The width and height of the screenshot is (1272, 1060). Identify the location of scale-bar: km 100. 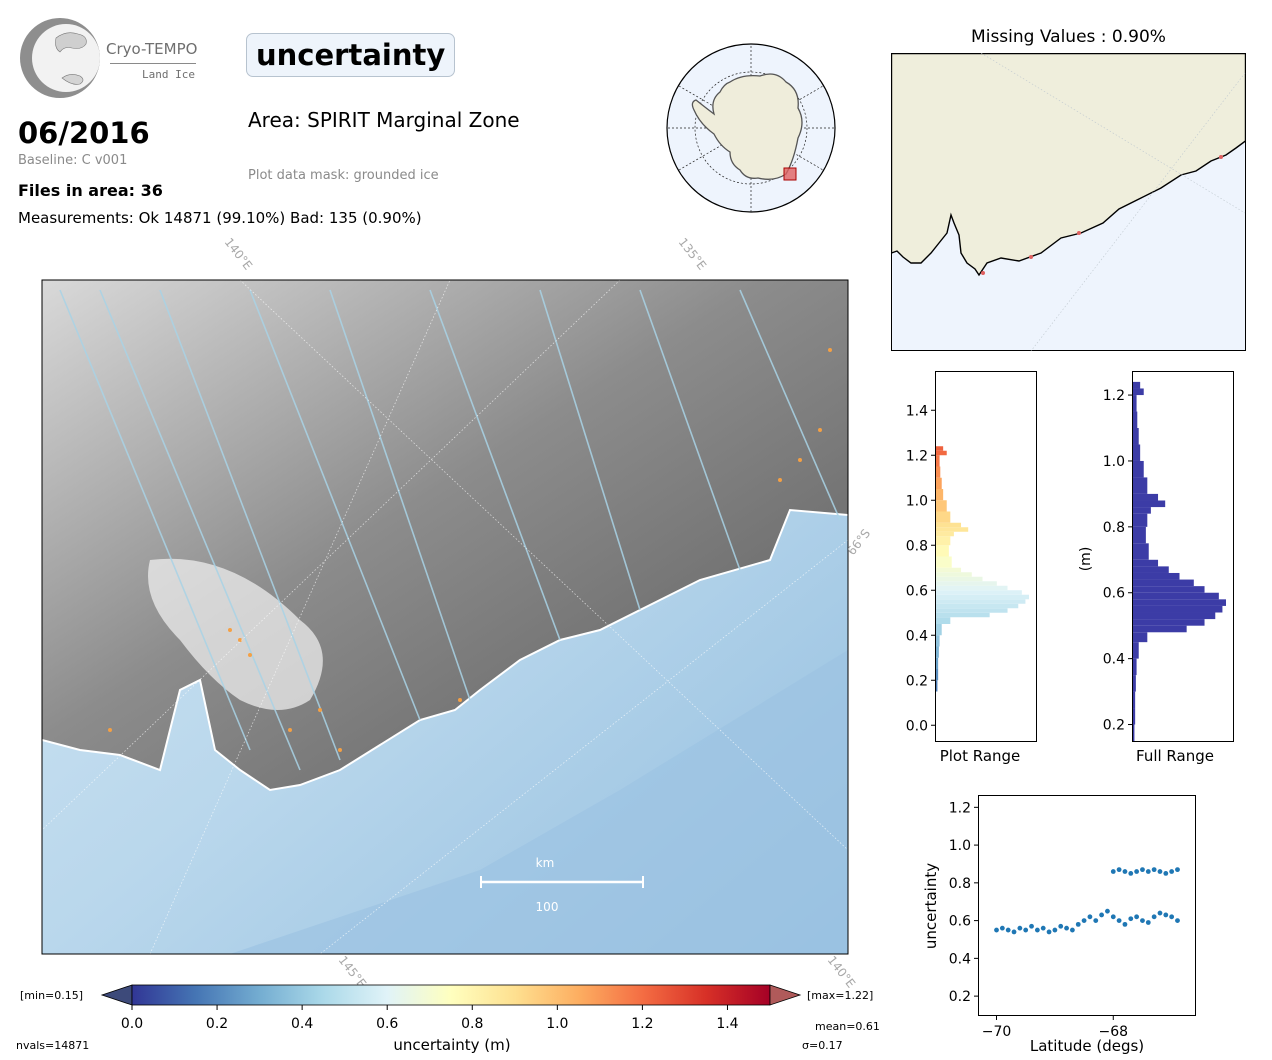
(562, 885).